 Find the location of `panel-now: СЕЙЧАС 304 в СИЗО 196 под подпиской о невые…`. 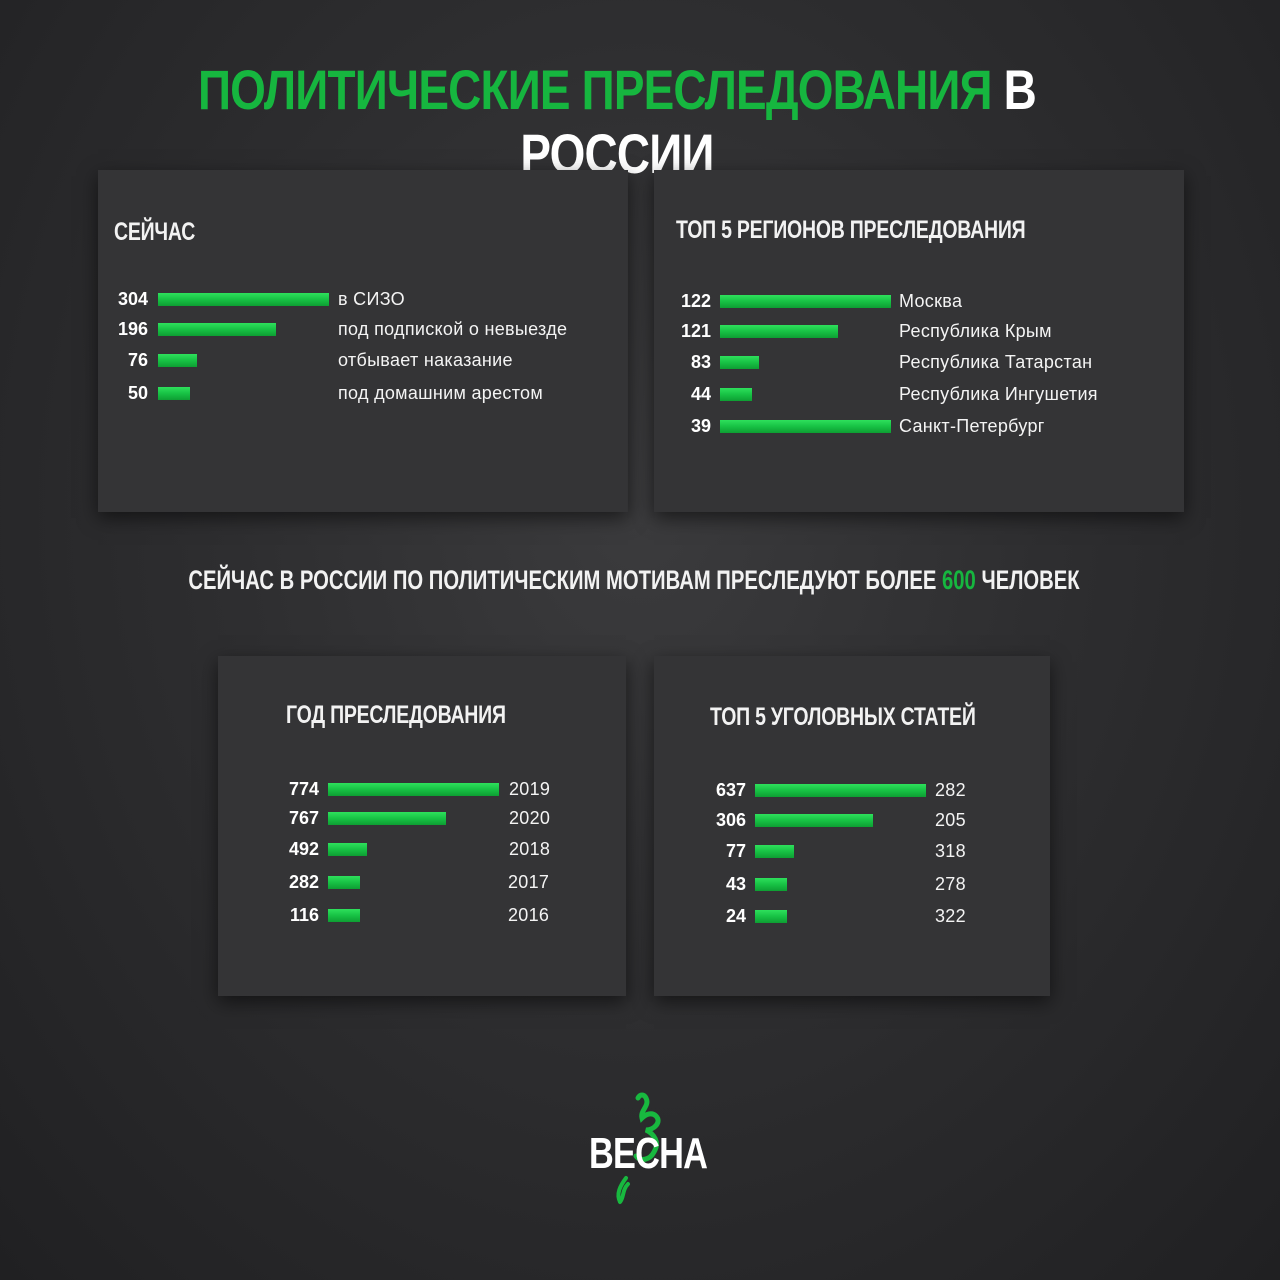

panel-now: СЕЙЧАС 304 в СИЗО 196 под подпиской о невые… is located at coordinates (363, 341).